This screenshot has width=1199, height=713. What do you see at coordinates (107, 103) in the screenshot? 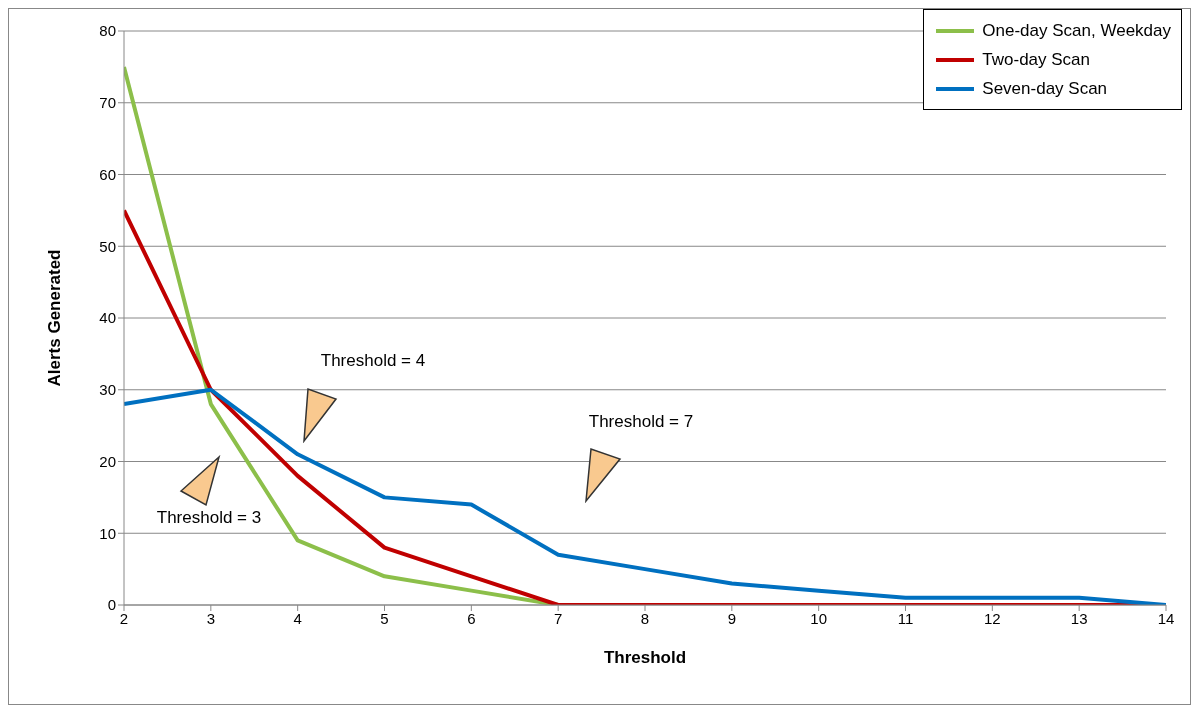
I see `y-tick-label: 70` at bounding box center [107, 103].